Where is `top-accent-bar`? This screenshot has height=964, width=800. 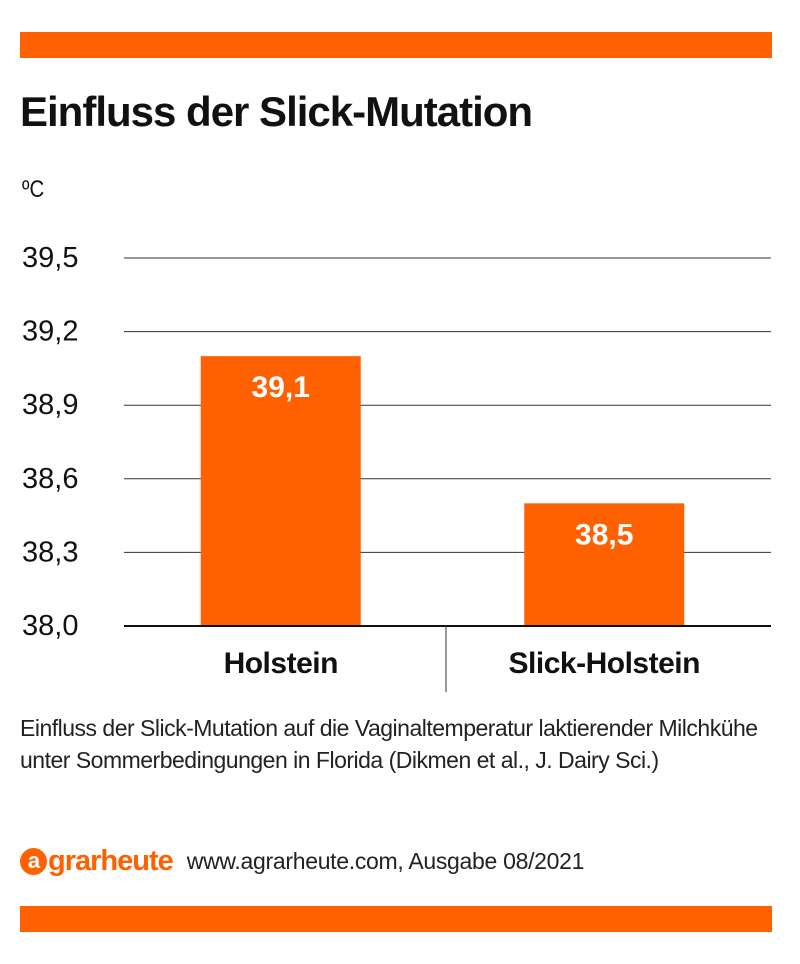 top-accent-bar is located at coordinates (396, 45).